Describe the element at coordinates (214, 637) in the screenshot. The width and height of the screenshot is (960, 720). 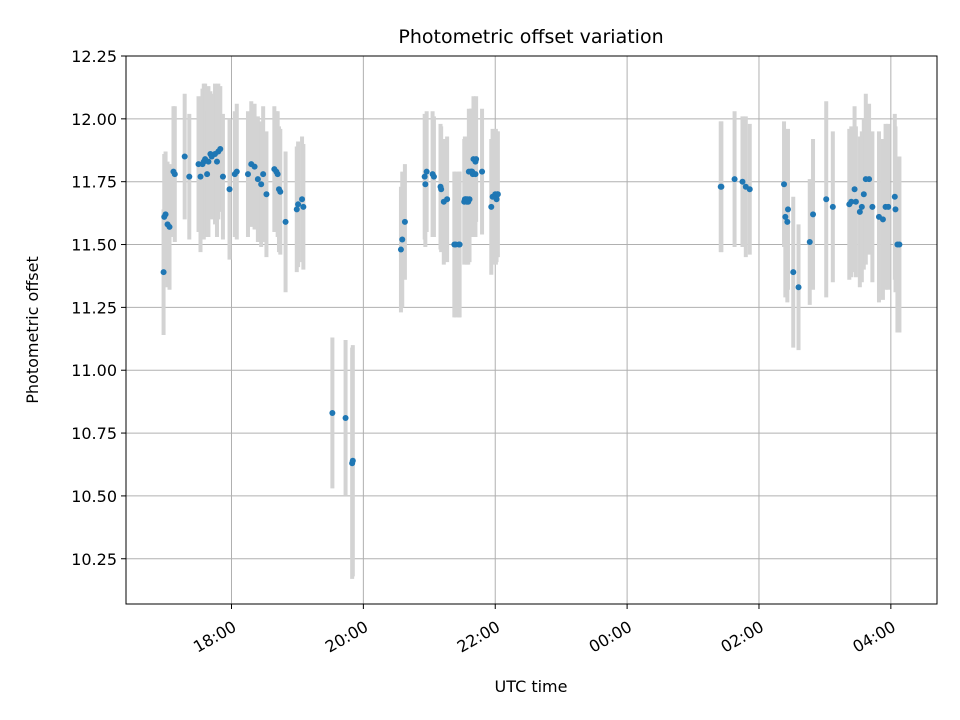
I see `x-tick-label: 18:00` at that location.